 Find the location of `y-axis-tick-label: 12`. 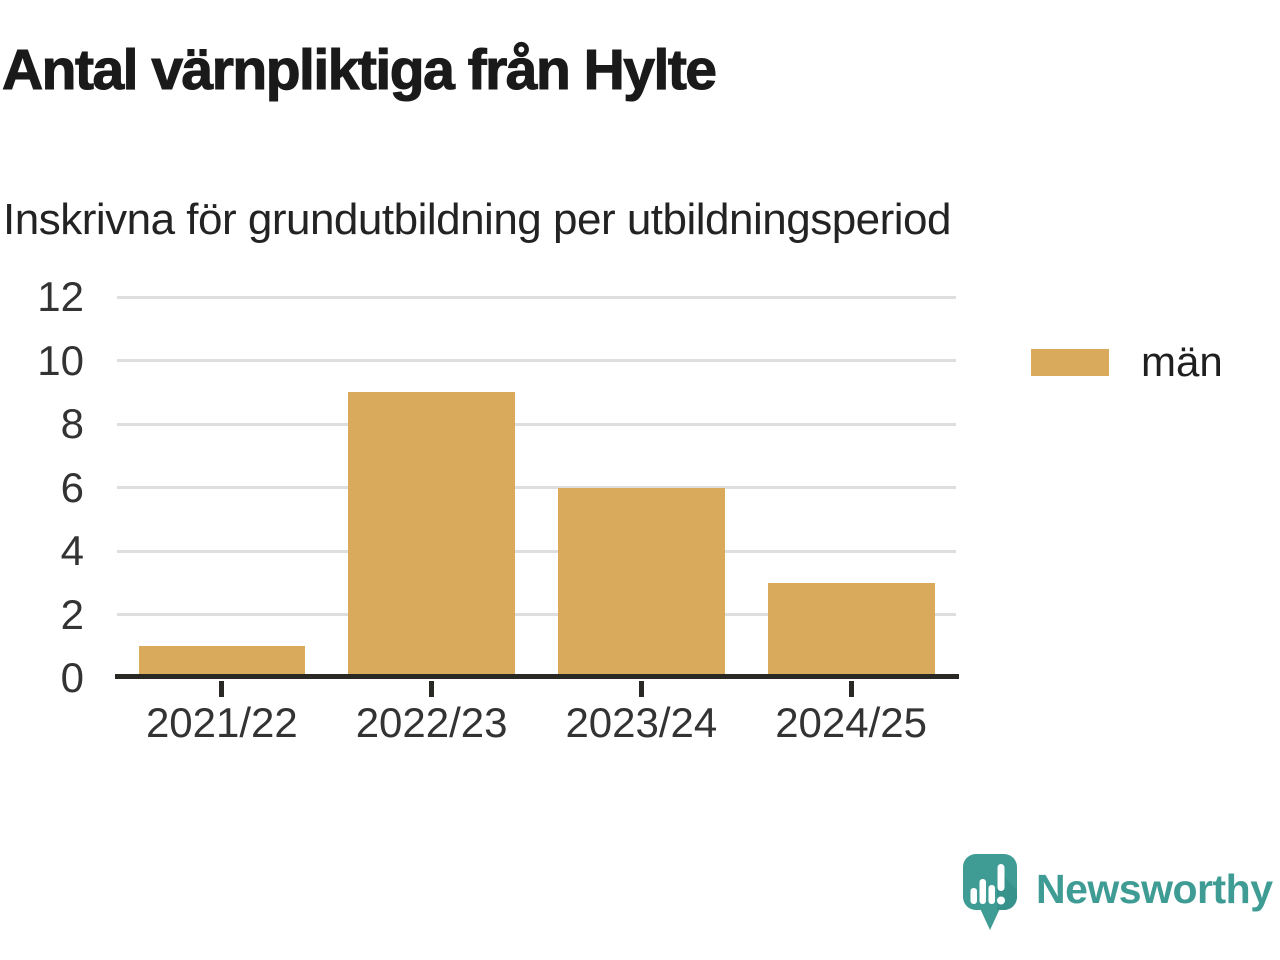

y-axis-tick-label: 12 is located at coordinates (60, 296).